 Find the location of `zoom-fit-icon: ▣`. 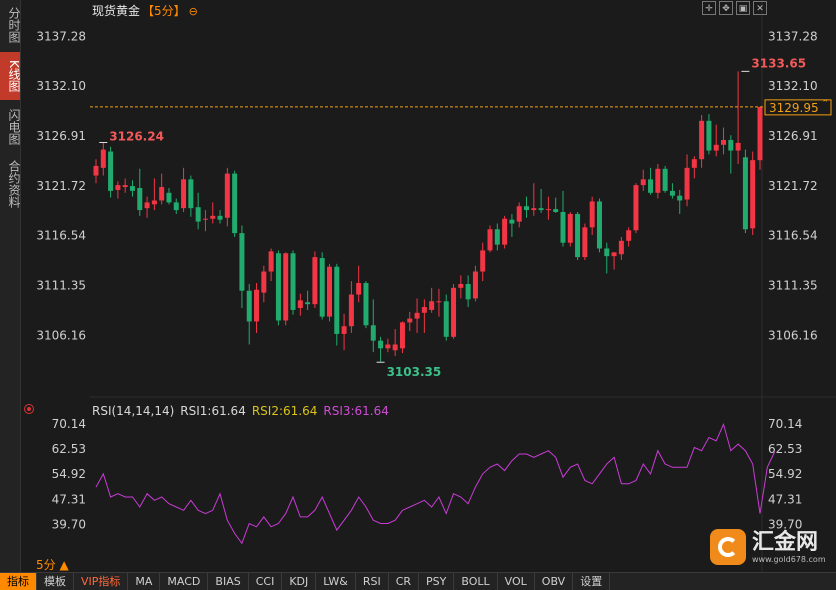

zoom-fit-icon: ▣ is located at coordinates (743, 8).